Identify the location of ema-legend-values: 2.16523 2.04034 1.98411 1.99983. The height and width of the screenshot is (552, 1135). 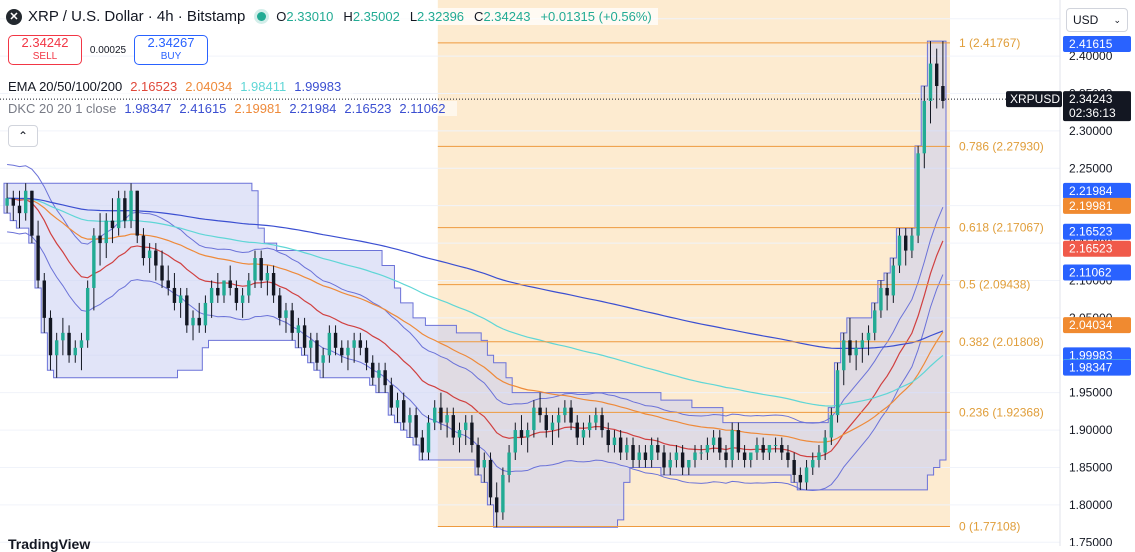
(239, 86).